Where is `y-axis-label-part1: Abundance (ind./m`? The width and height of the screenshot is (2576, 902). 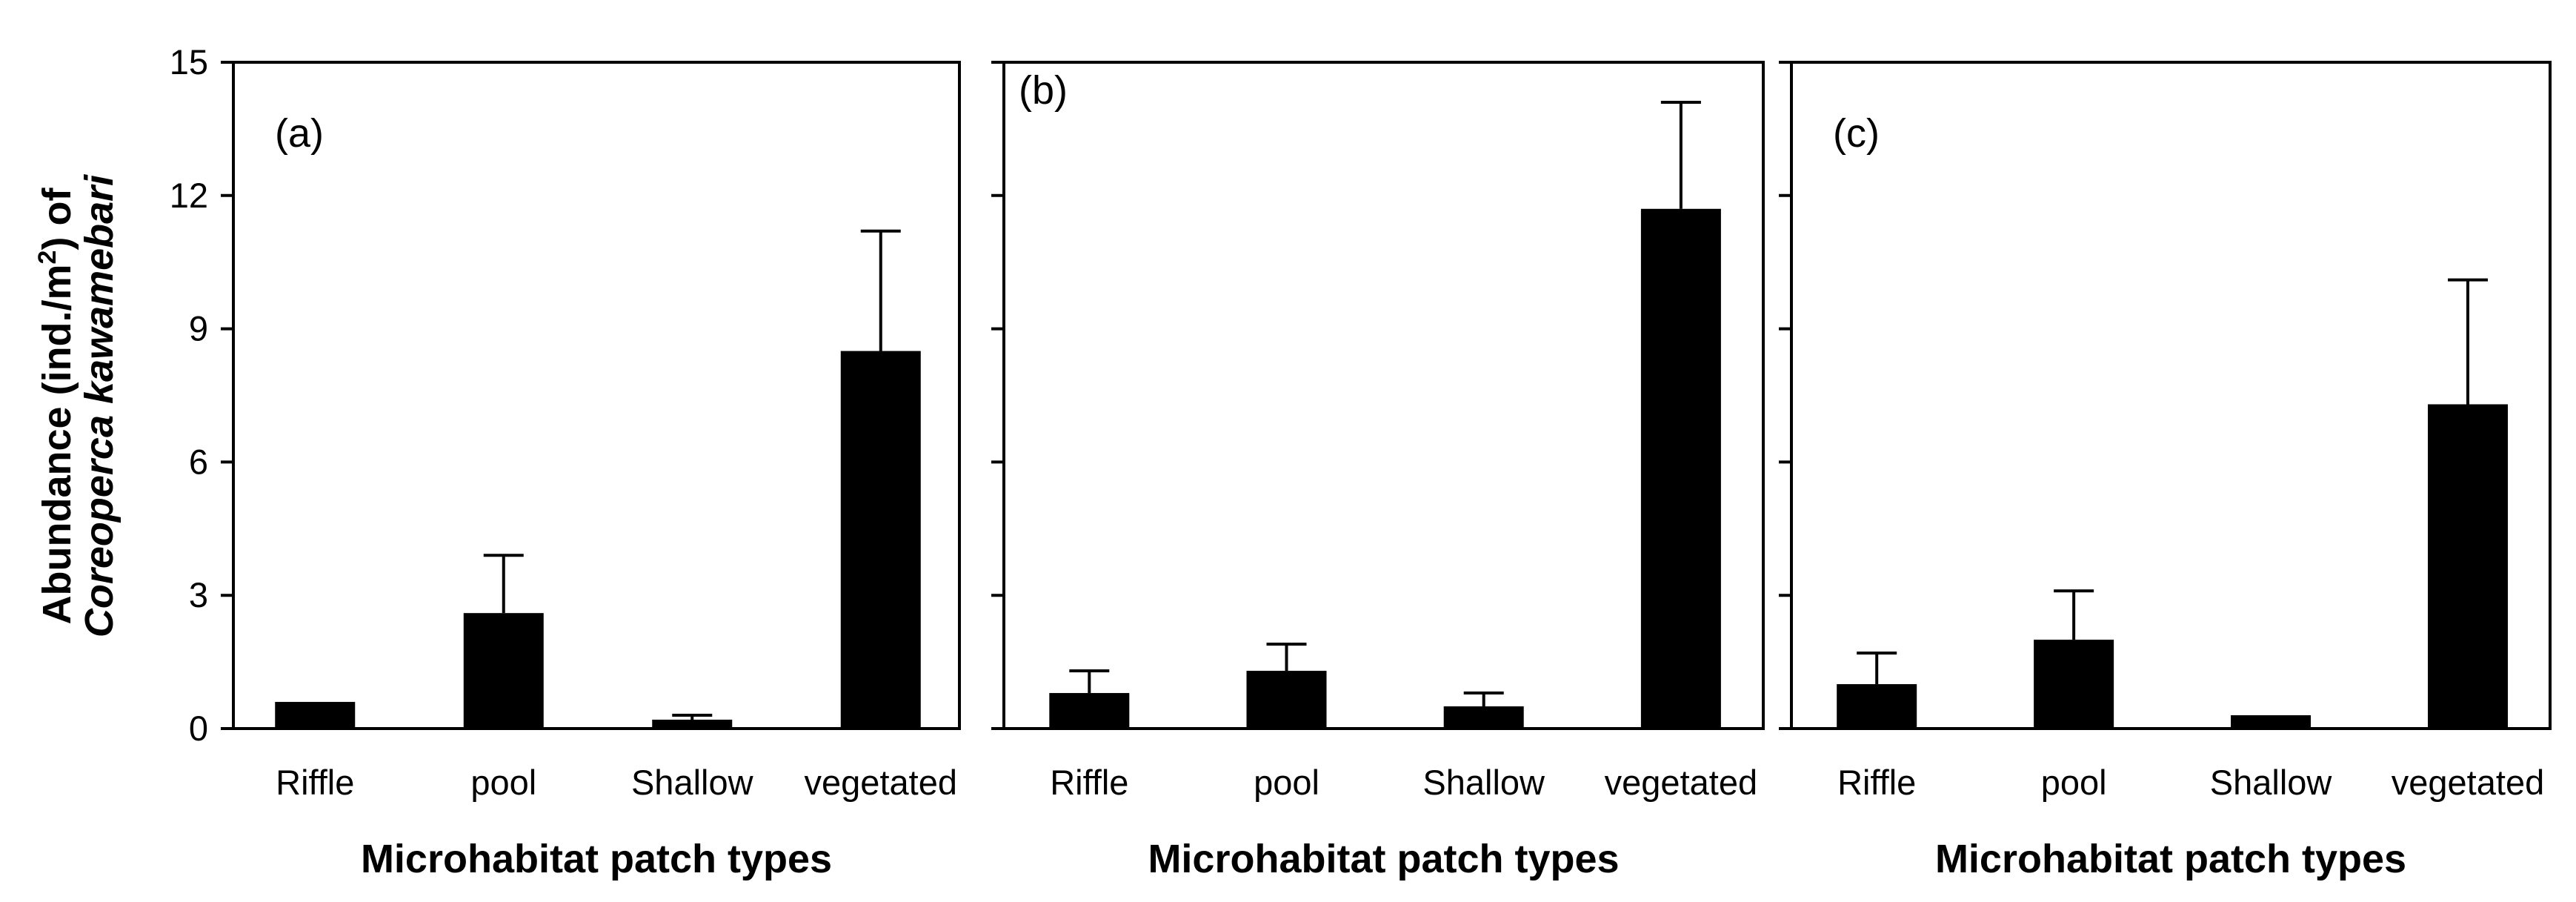
y-axis-label-part1: Abundance (ind./m is located at coordinates (57, 444).